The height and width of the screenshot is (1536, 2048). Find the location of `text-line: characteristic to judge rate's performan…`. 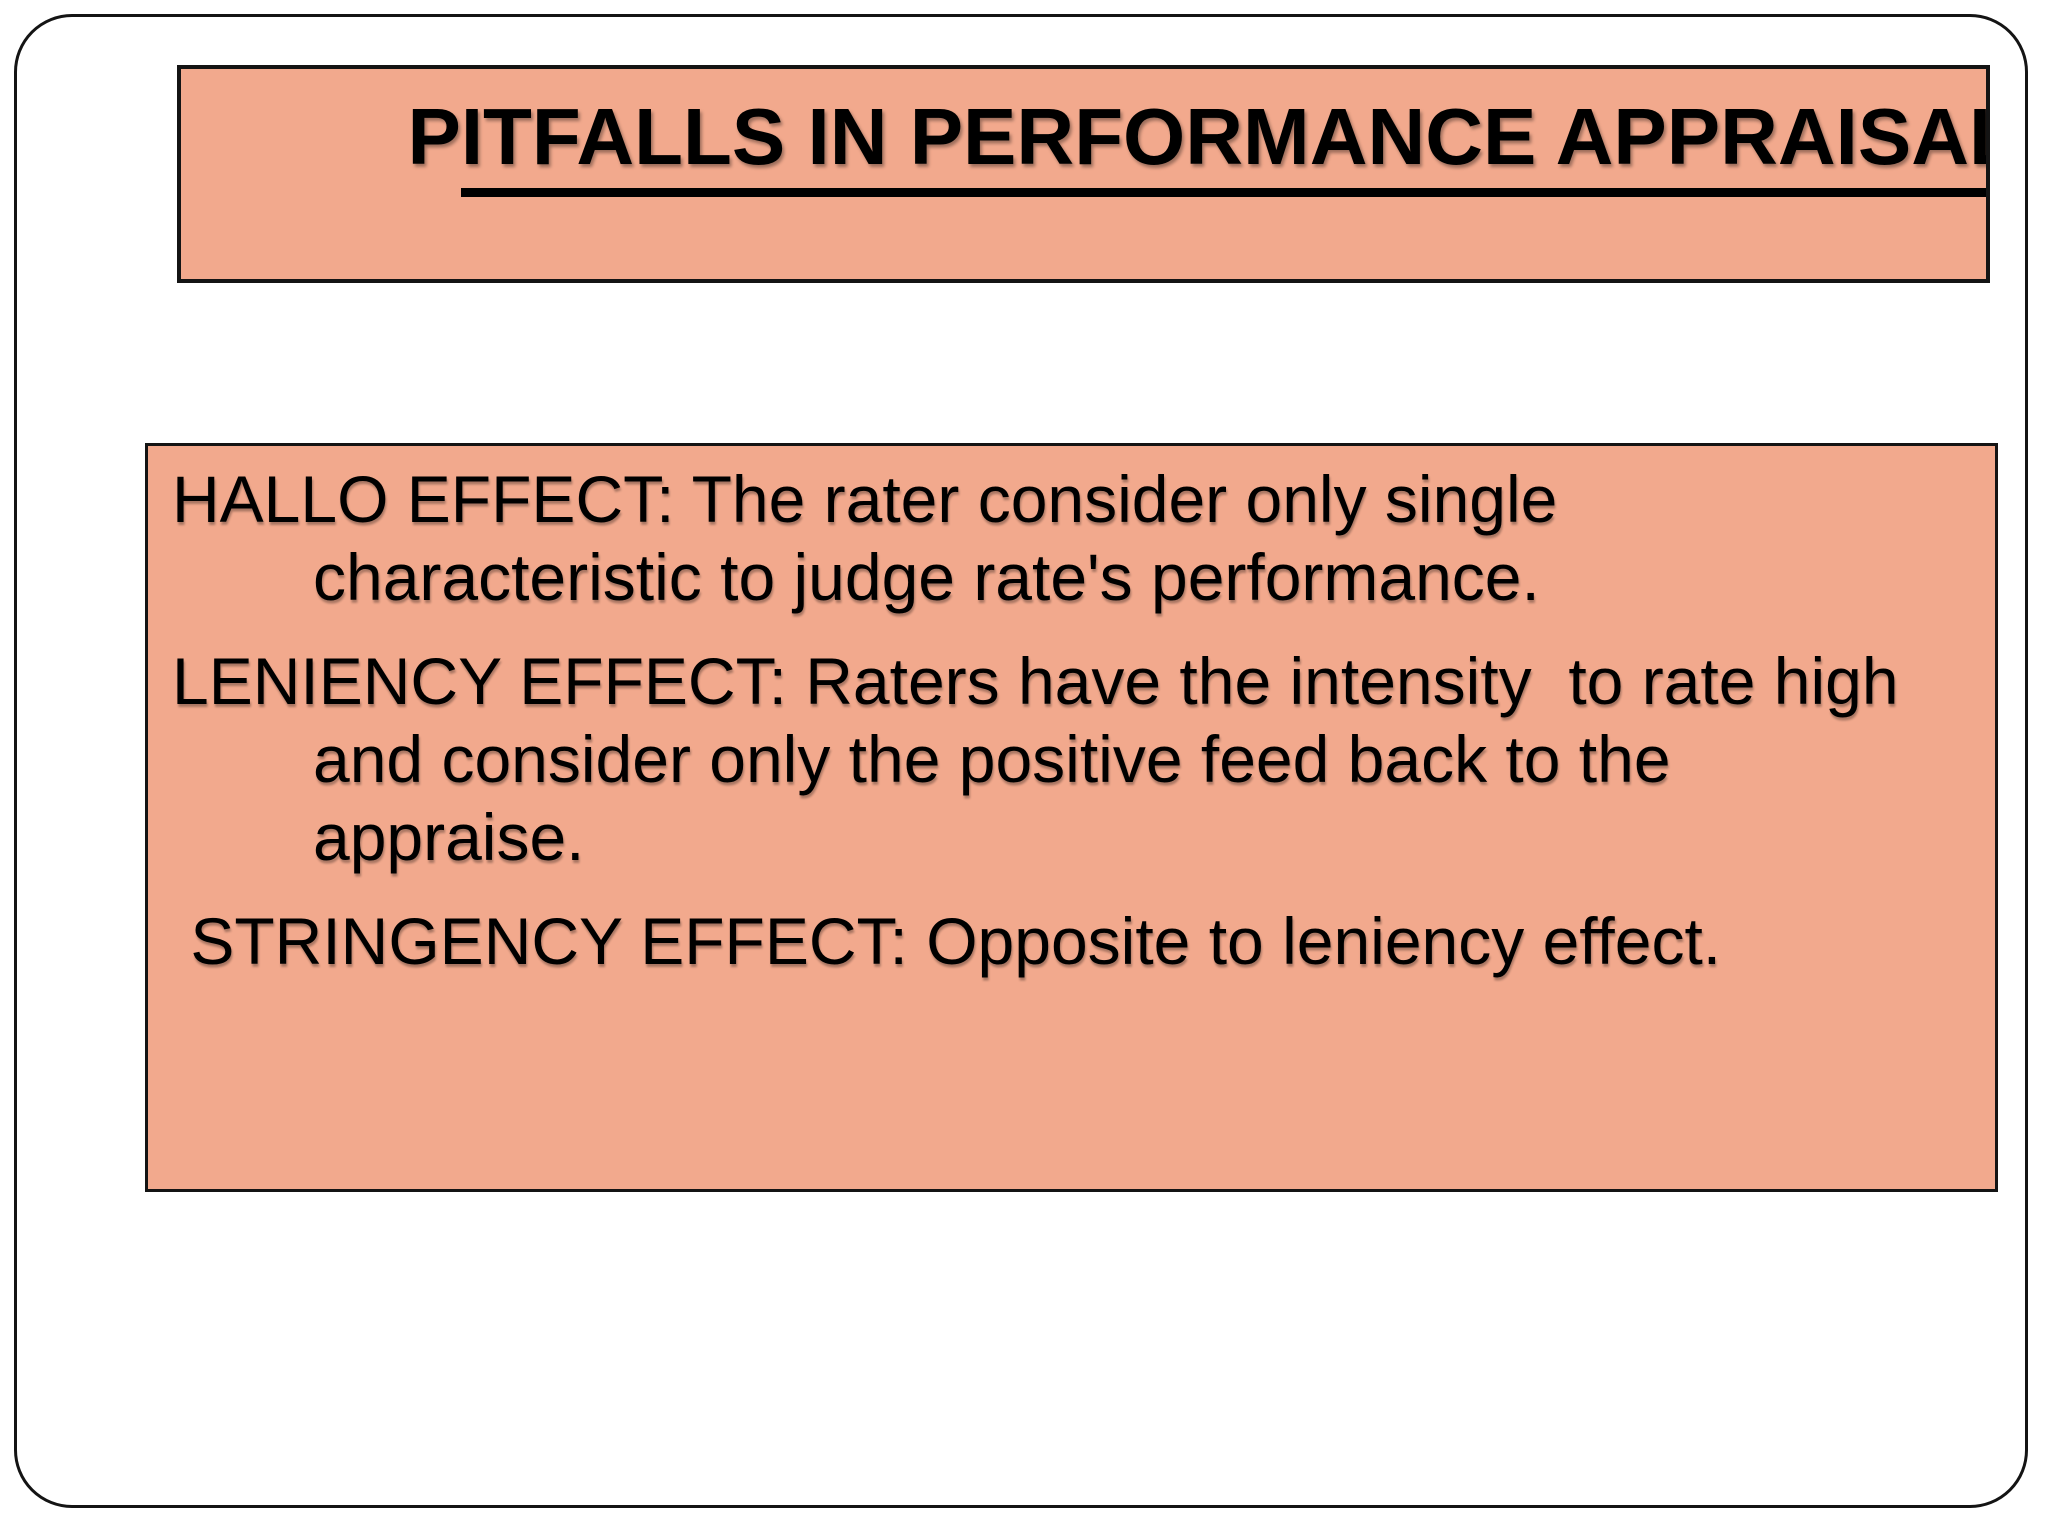

text-line: characteristic to judge rate's performan… is located at coordinates (926, 577).